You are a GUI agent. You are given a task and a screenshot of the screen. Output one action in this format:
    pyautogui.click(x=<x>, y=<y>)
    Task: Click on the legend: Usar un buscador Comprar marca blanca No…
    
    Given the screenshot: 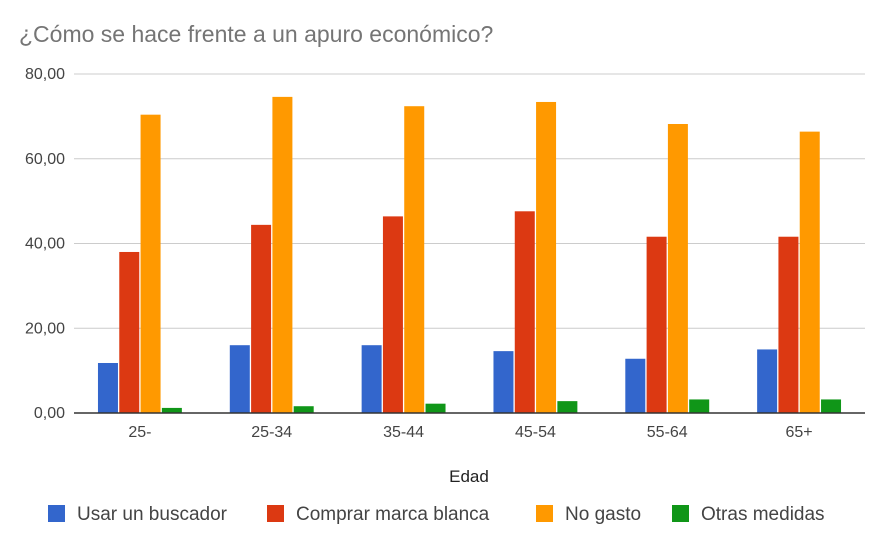 What is the action you would take?
    pyautogui.click(x=436, y=514)
    